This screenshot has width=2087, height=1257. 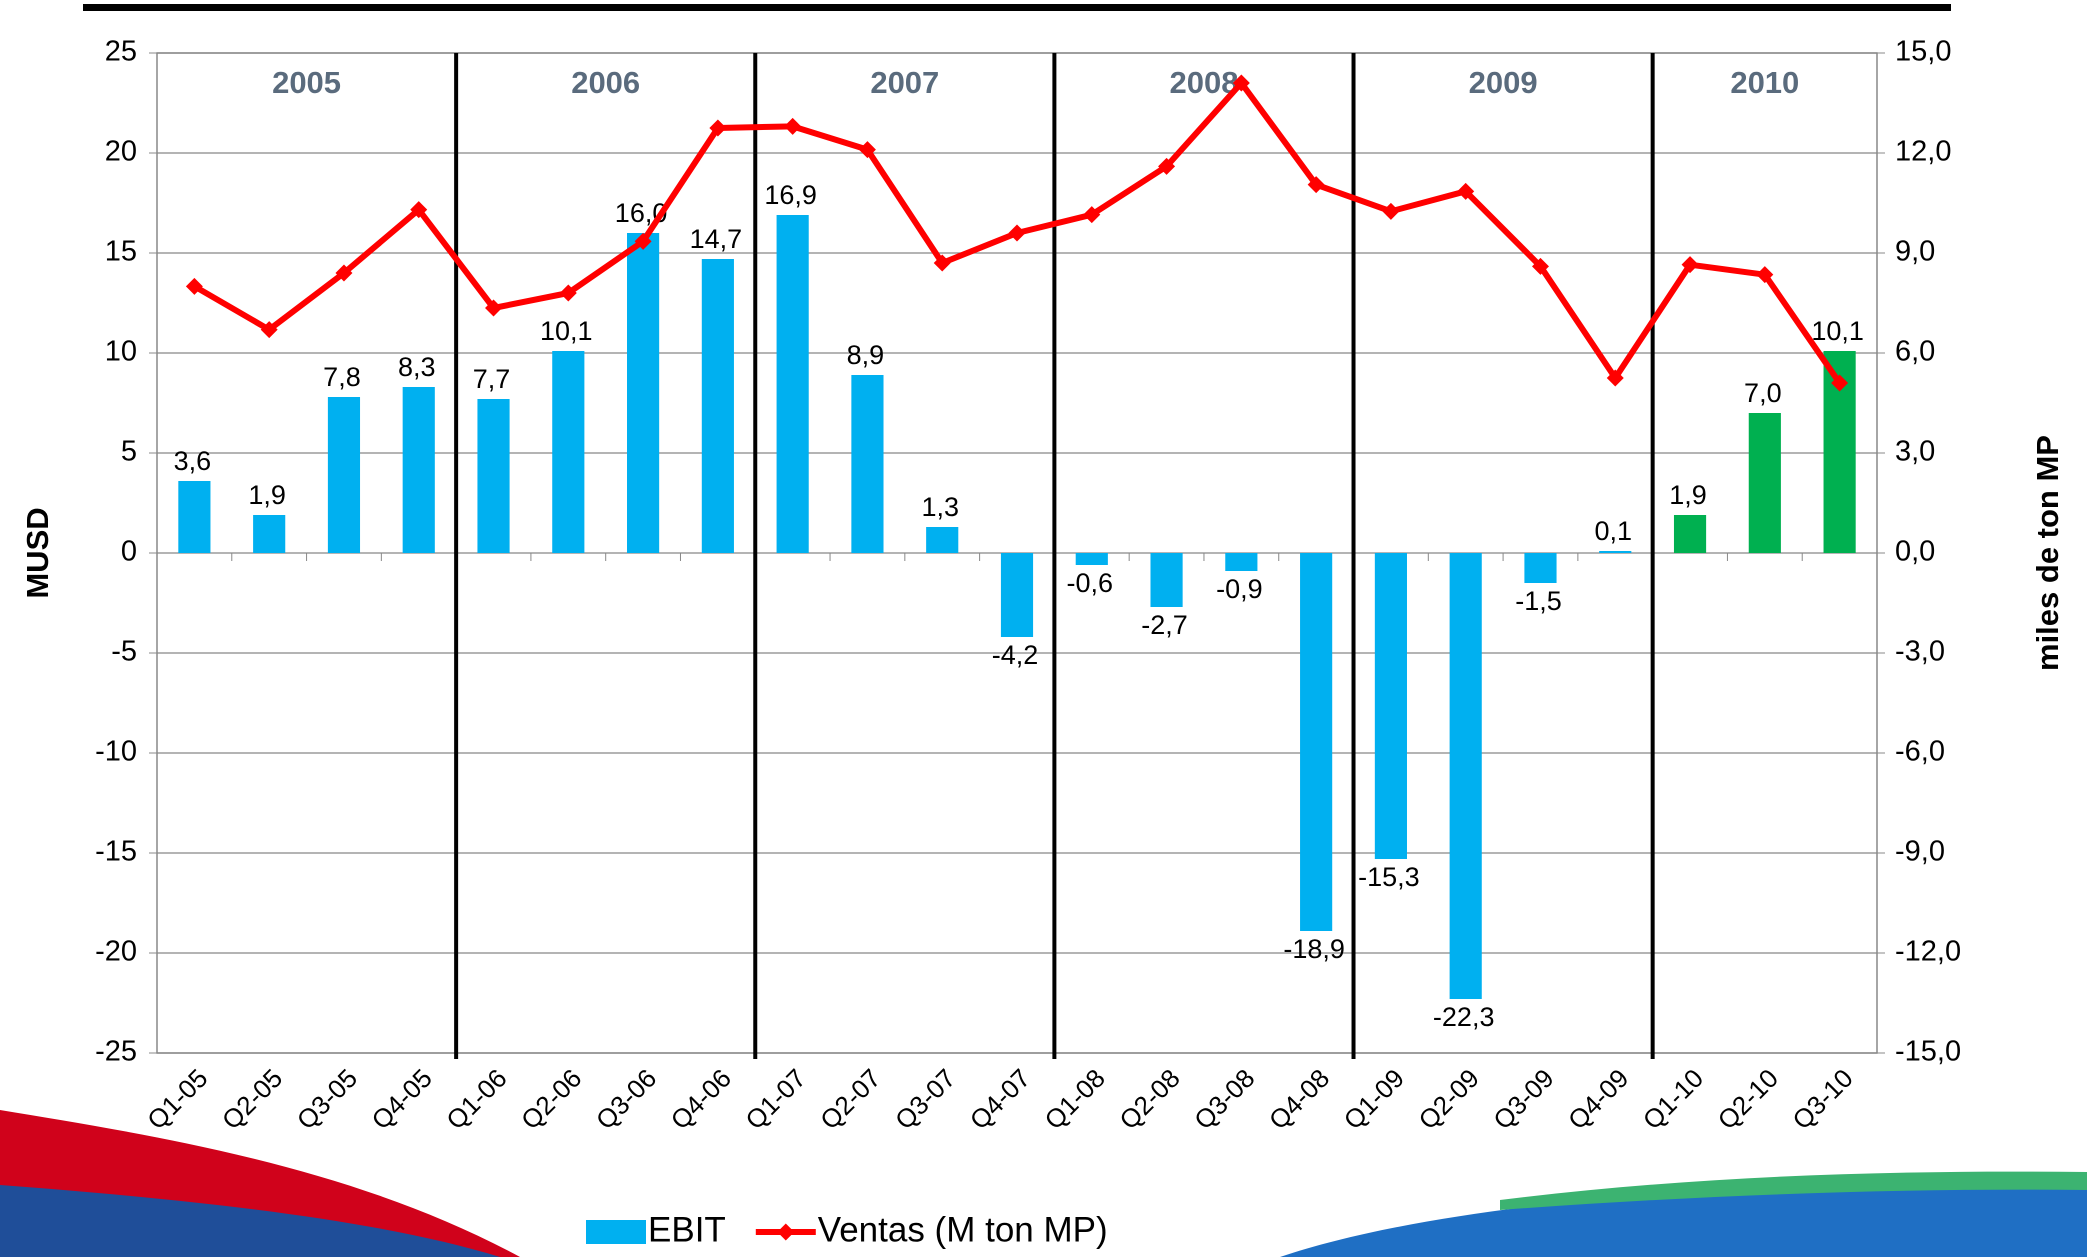 What do you see at coordinates (476, 1099) in the screenshot?
I see `x-tick-label: Q1-06` at bounding box center [476, 1099].